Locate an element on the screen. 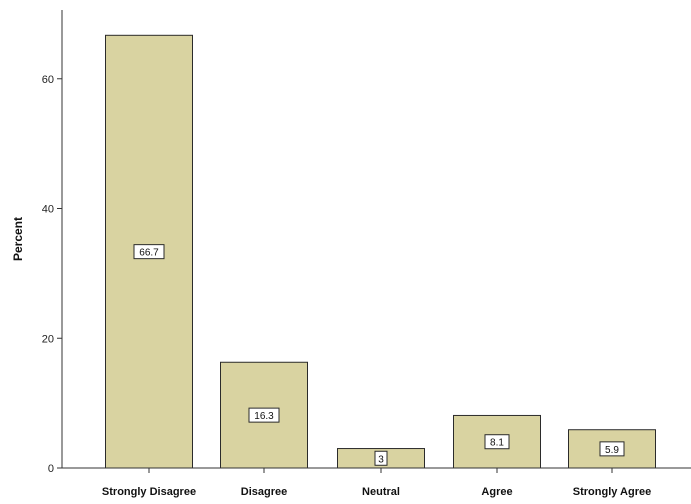 The height and width of the screenshot is (504, 691). y-tick-label: 60 is located at coordinates (48, 80).